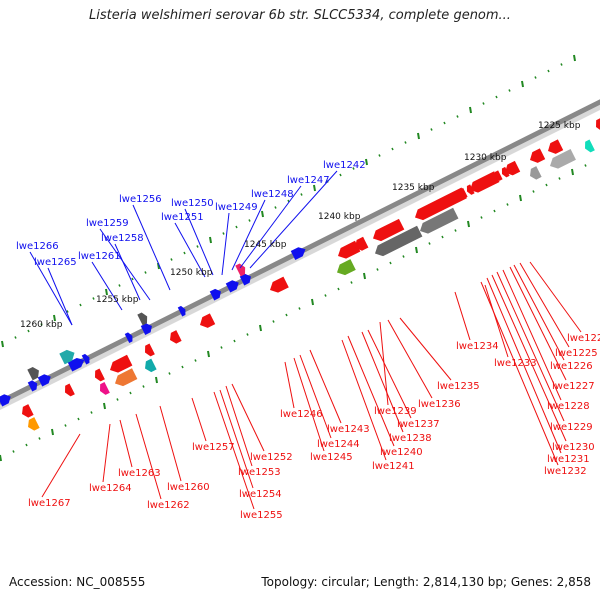 The image size is (600, 600). Describe the element at coordinates (477, 346) in the screenshot. I see `gene-label: lwe1234` at that location.